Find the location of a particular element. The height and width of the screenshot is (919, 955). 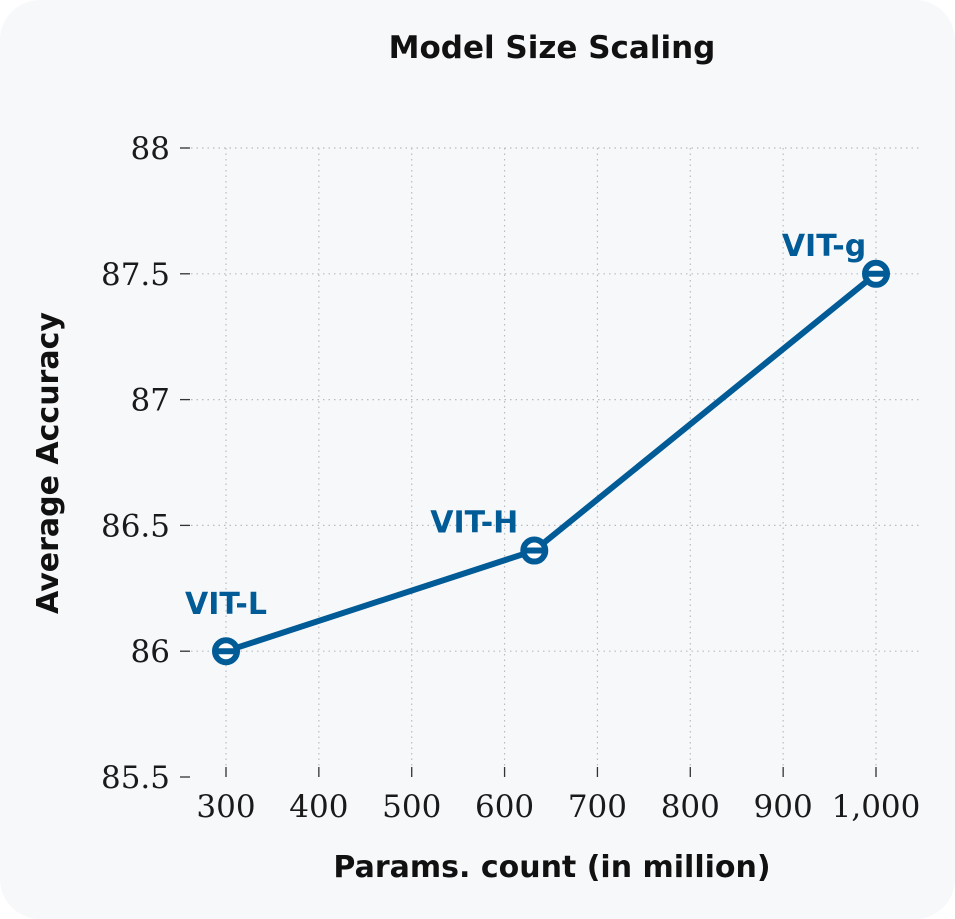

x-axis-title: Params. count (in million) is located at coordinates (551, 867).